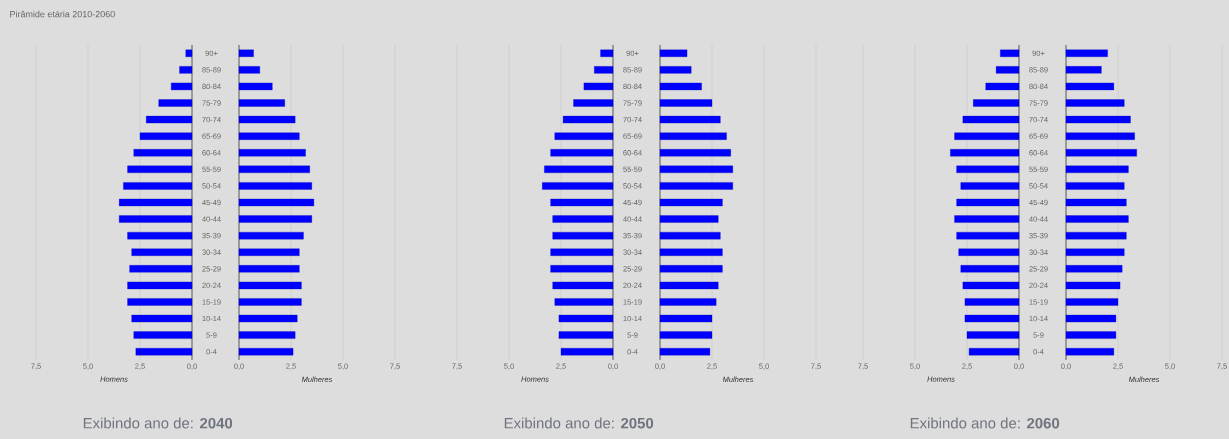  I want to click on text: Exibindo ano de: 2050, so click(579, 423).